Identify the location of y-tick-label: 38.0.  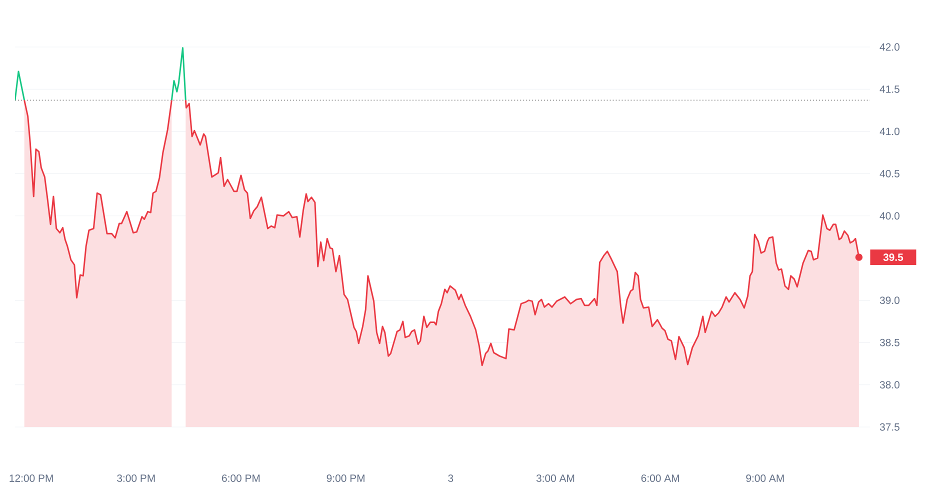
(890, 384).